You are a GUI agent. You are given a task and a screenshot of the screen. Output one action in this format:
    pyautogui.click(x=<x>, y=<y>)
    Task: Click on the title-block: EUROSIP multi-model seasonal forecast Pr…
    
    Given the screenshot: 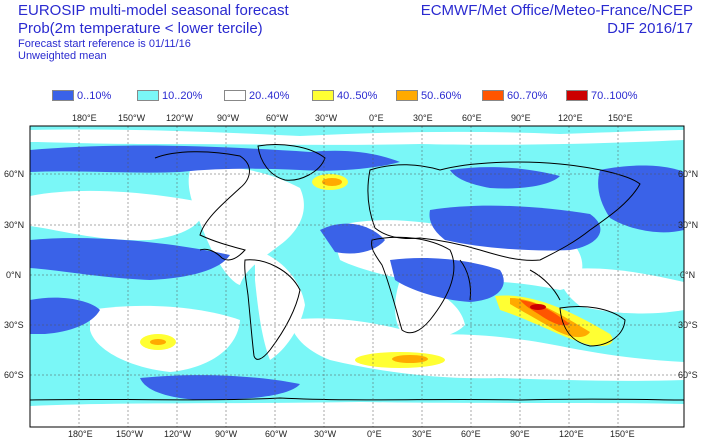 What is the action you would take?
    pyautogui.click(x=153, y=32)
    